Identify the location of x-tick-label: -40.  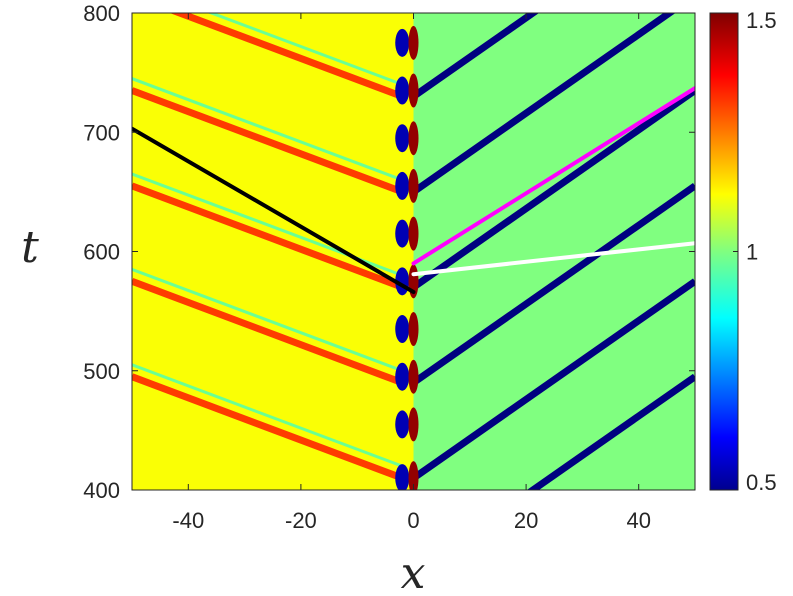
(188, 520).